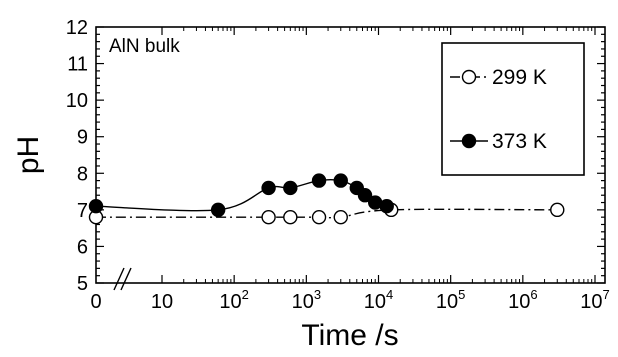 This screenshot has width=618, height=357. I want to click on series-layer, so click(326, 199).